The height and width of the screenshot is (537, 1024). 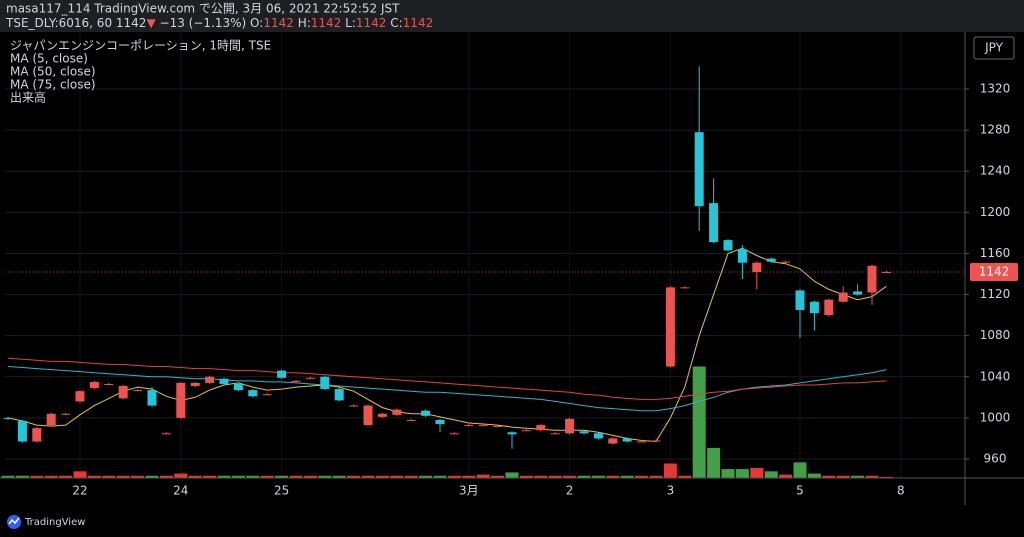 I want to click on x-tick-label: 5, so click(x=800, y=491).